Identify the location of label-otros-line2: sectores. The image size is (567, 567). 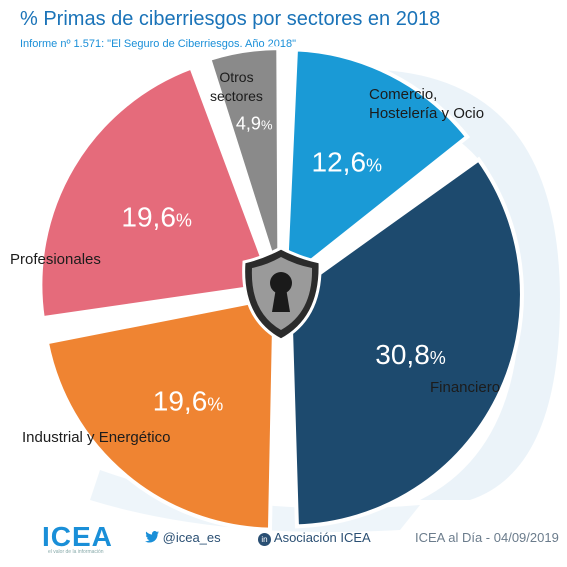
(236, 96).